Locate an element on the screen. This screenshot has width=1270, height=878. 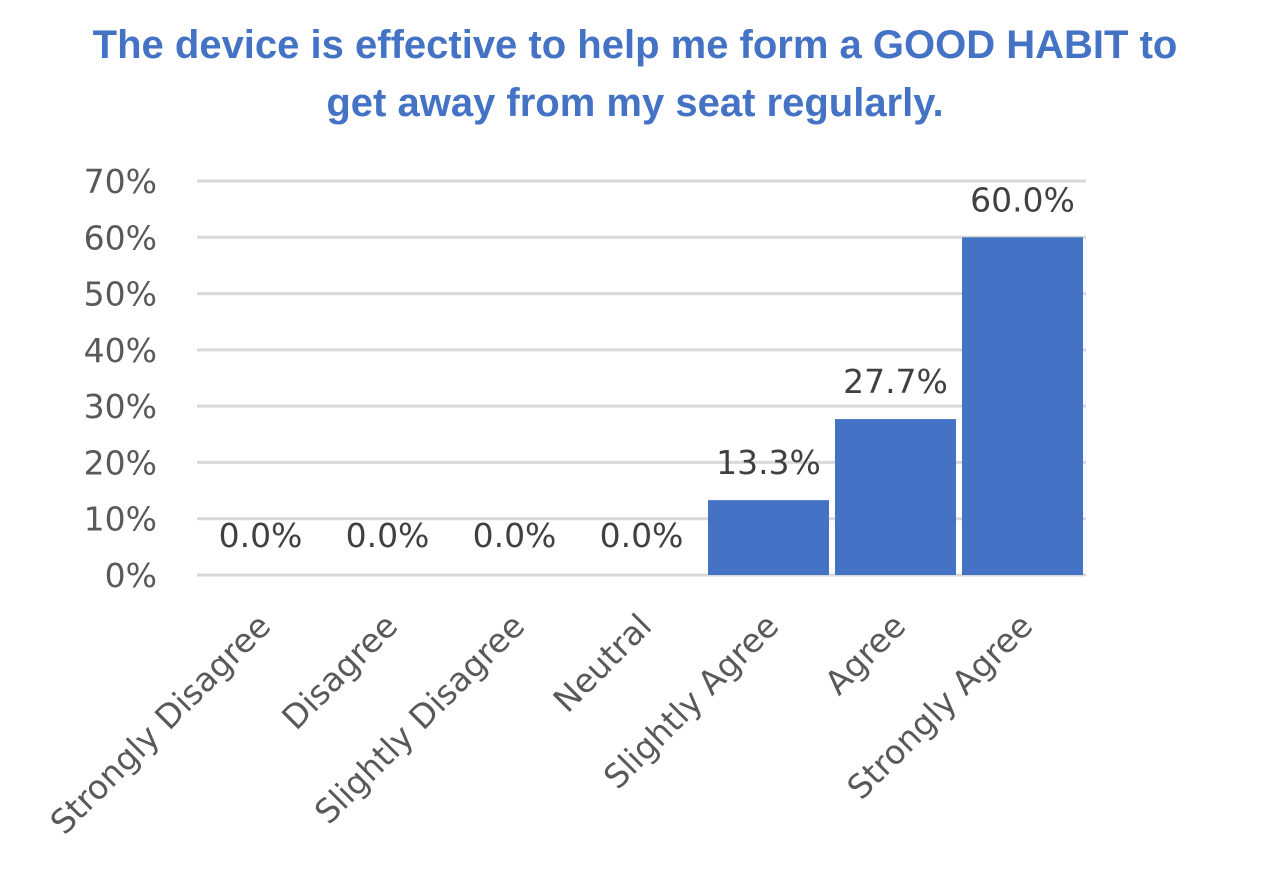
x-category-label: Disagree is located at coordinates (339, 671).